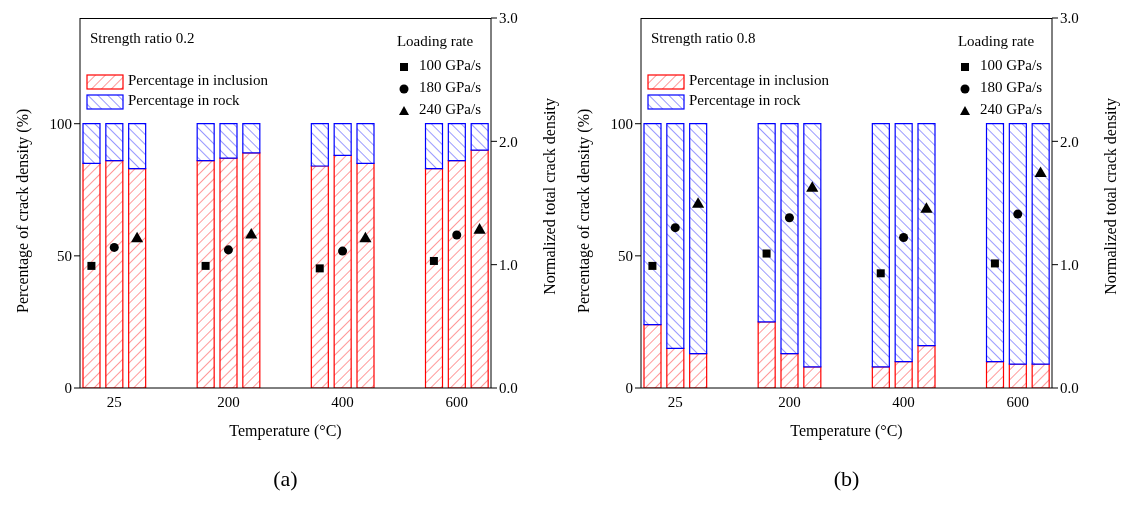 The image size is (1133, 508). Describe the element at coordinates (285, 479) in the screenshot. I see `text: (a)` at that location.